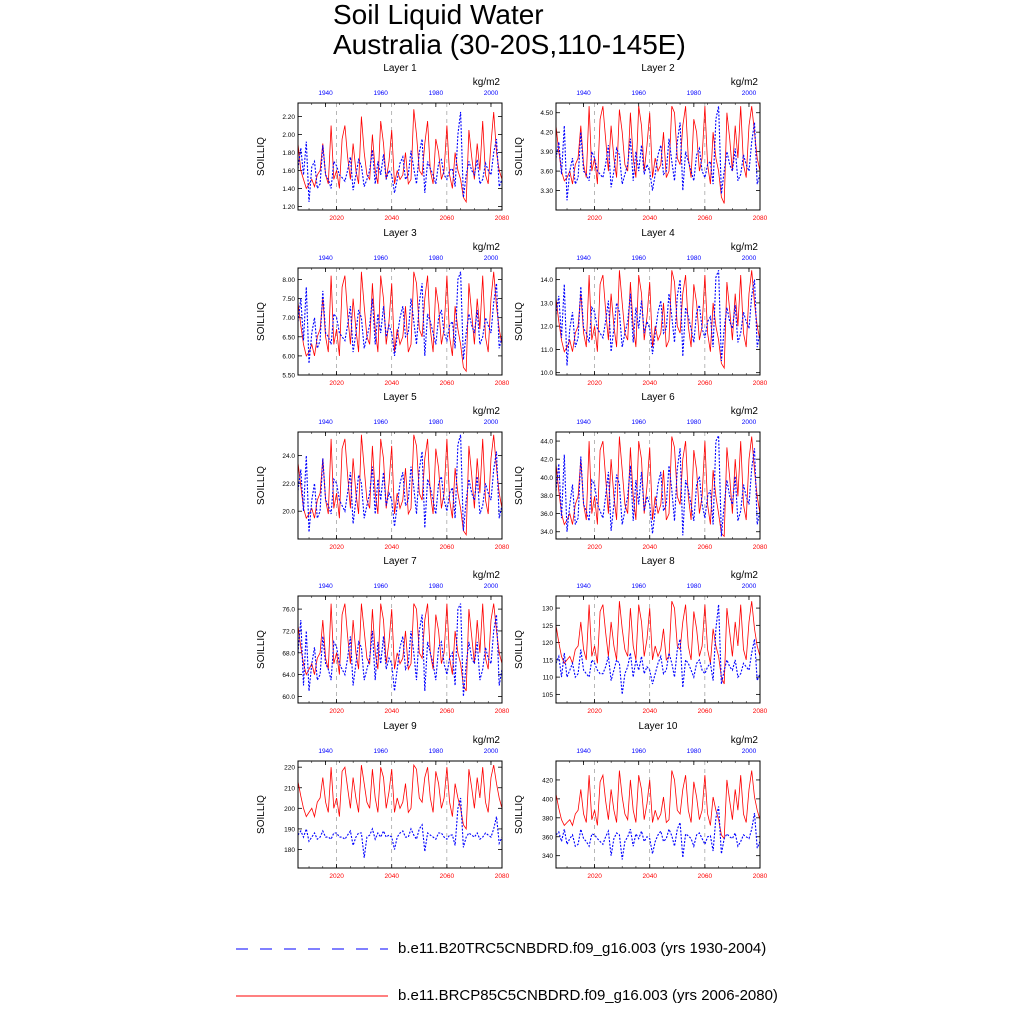 The image size is (1024, 1024). What do you see at coordinates (289, 809) in the screenshot?
I see `y-tick-label: 200` at bounding box center [289, 809].